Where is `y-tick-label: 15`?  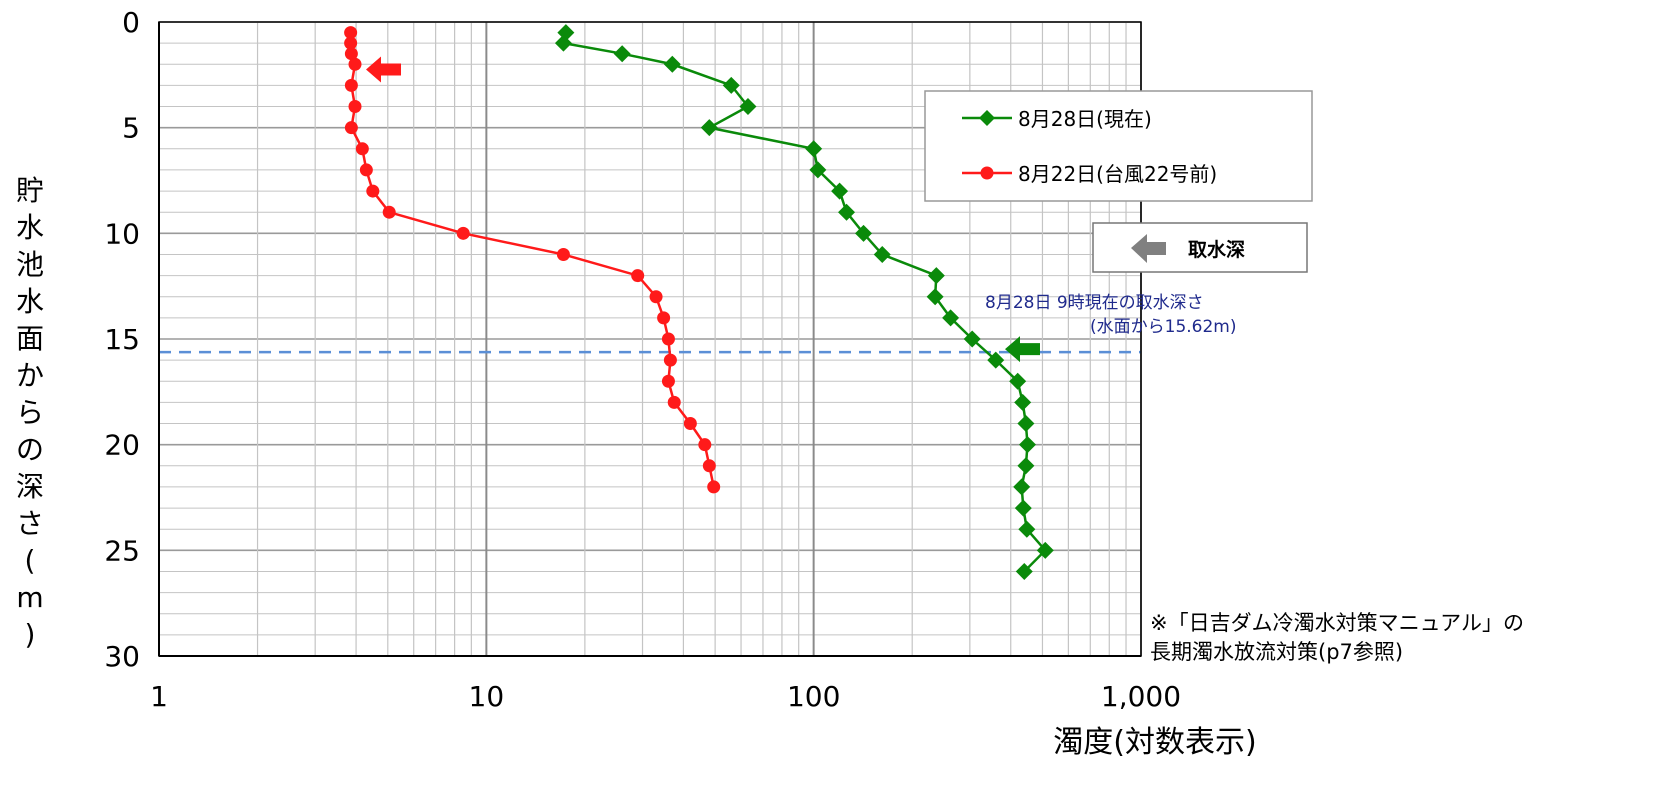 y-tick-label: 15 is located at coordinates (122, 339).